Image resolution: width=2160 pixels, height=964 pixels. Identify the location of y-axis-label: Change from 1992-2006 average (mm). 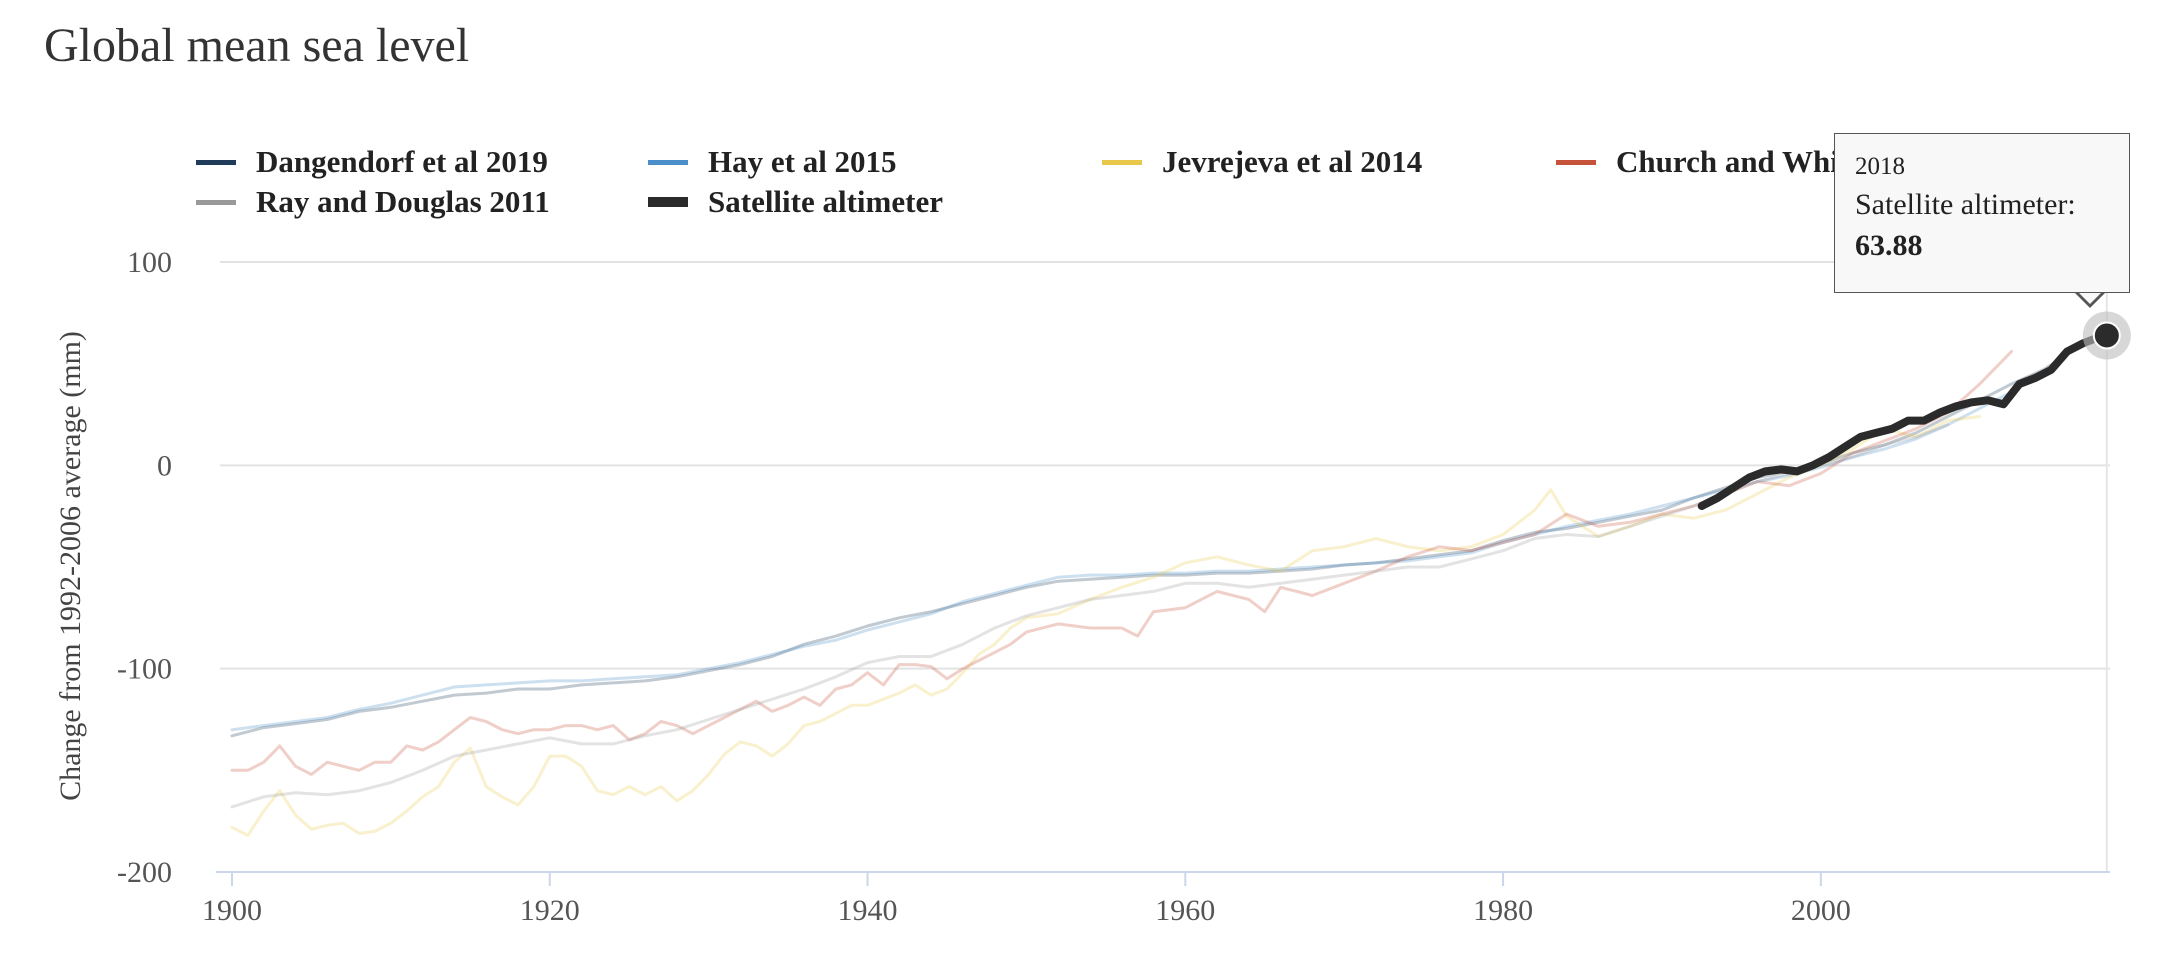
(70, 566).